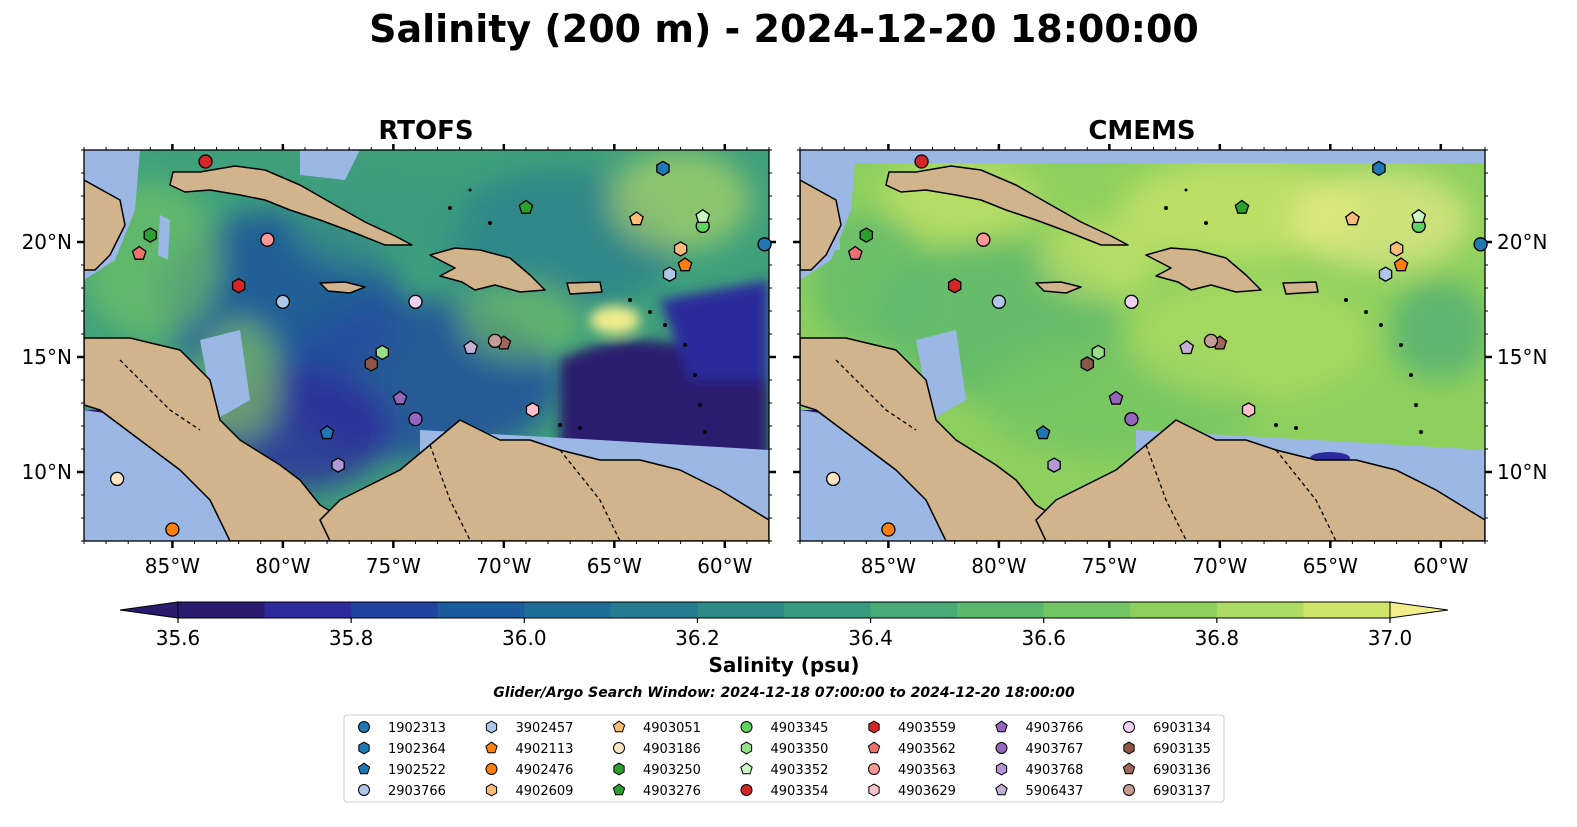 The width and height of the screenshot is (1577, 827). What do you see at coordinates (400, 397) in the screenshot?
I see `float-marker-4903766-rtofs` at bounding box center [400, 397].